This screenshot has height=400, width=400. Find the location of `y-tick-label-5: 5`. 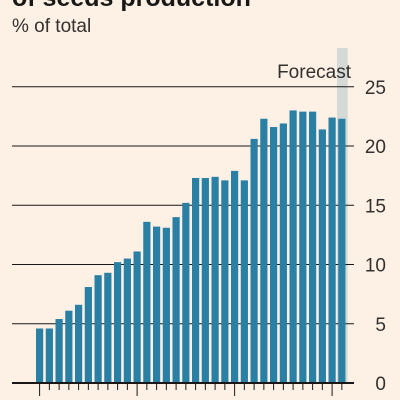

y-tick-label-5: 5 is located at coordinates (380, 325).